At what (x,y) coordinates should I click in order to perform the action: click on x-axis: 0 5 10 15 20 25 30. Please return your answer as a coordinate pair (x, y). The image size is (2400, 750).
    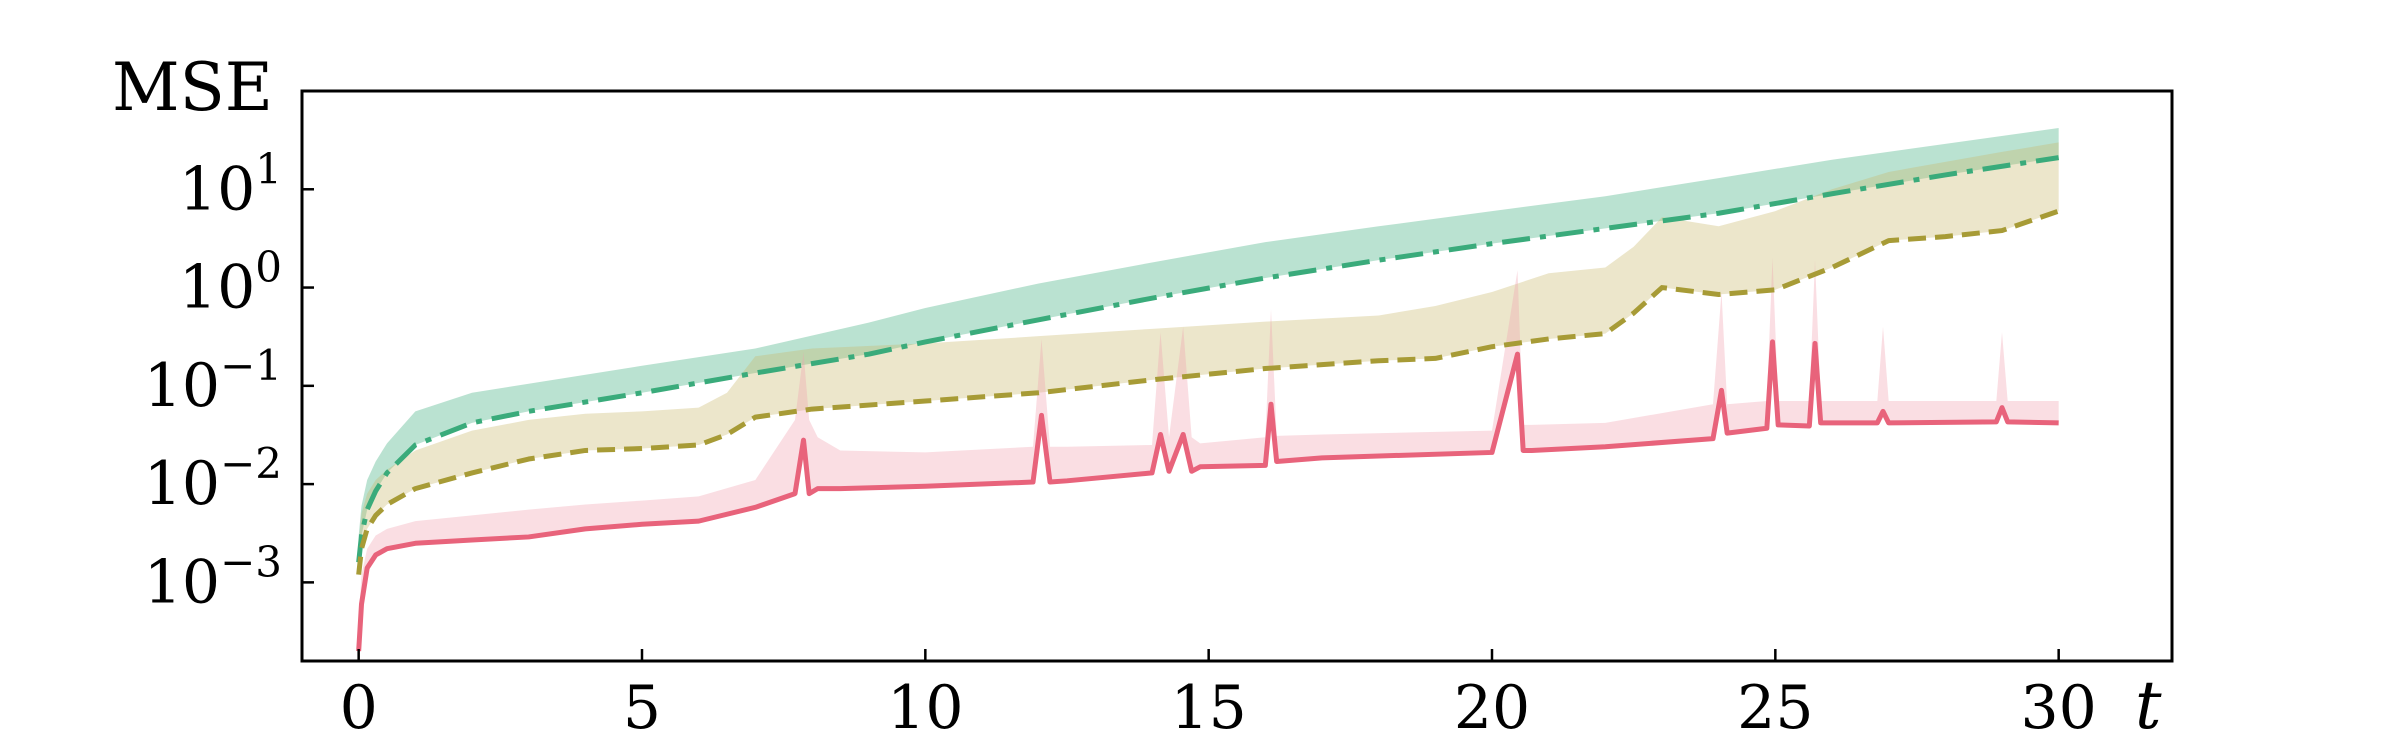
    Looking at the image, I should click on (1218, 696).